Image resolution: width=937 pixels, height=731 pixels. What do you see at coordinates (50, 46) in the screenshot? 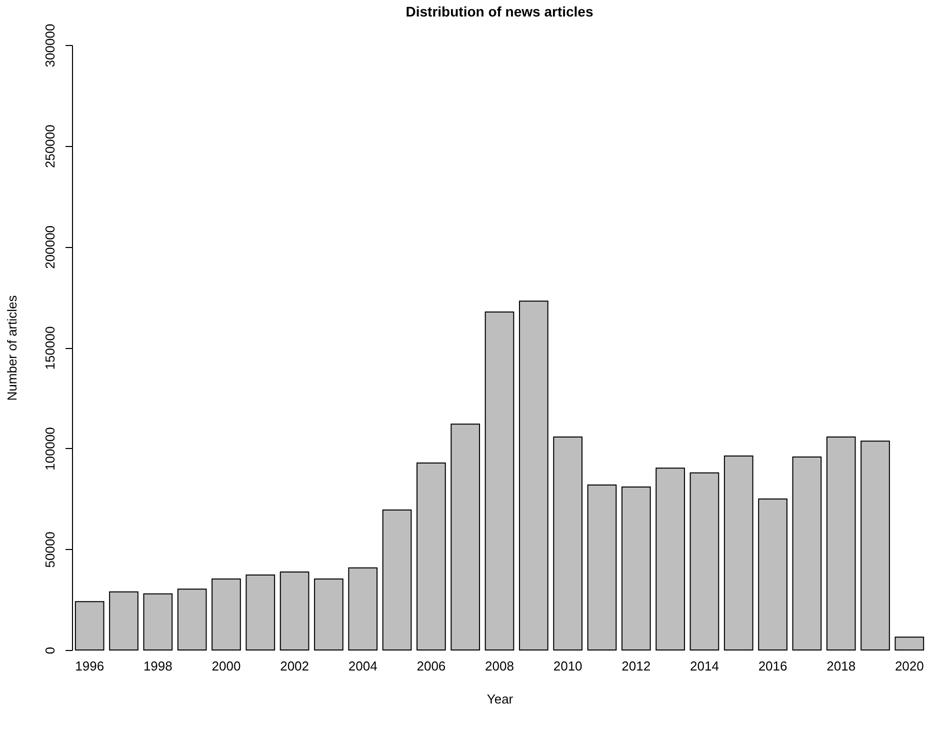
I see `y-tick-label: 300000` at bounding box center [50, 46].